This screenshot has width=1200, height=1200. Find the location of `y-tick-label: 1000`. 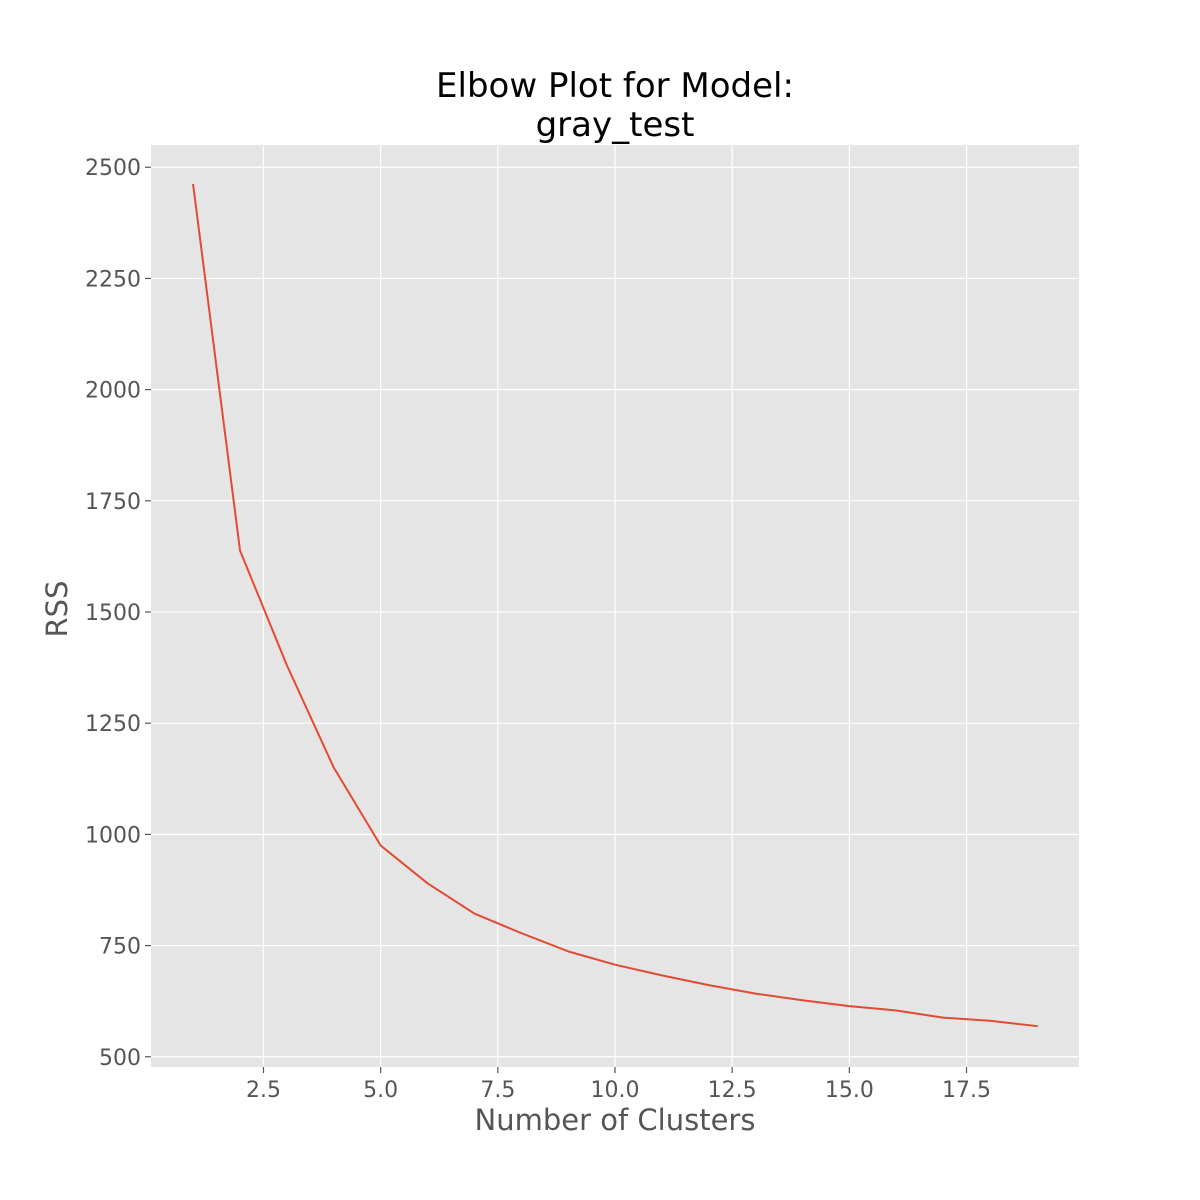

y-tick-label: 1000 is located at coordinates (113, 835).